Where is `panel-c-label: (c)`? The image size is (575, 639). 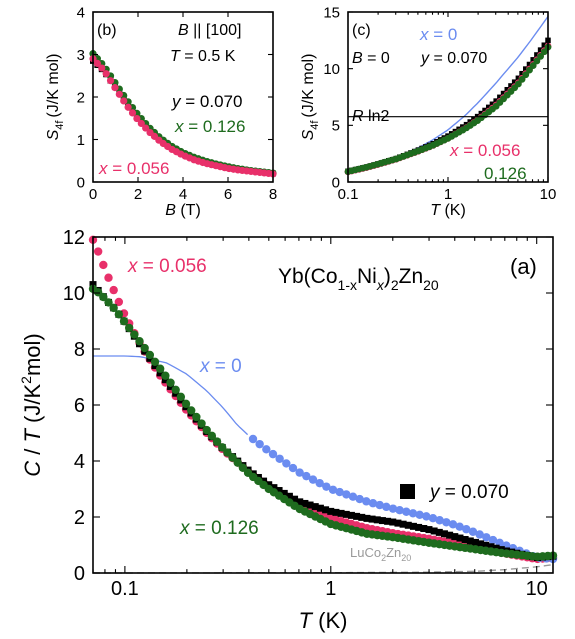 panel-c-label: (c) is located at coordinates (361, 30).